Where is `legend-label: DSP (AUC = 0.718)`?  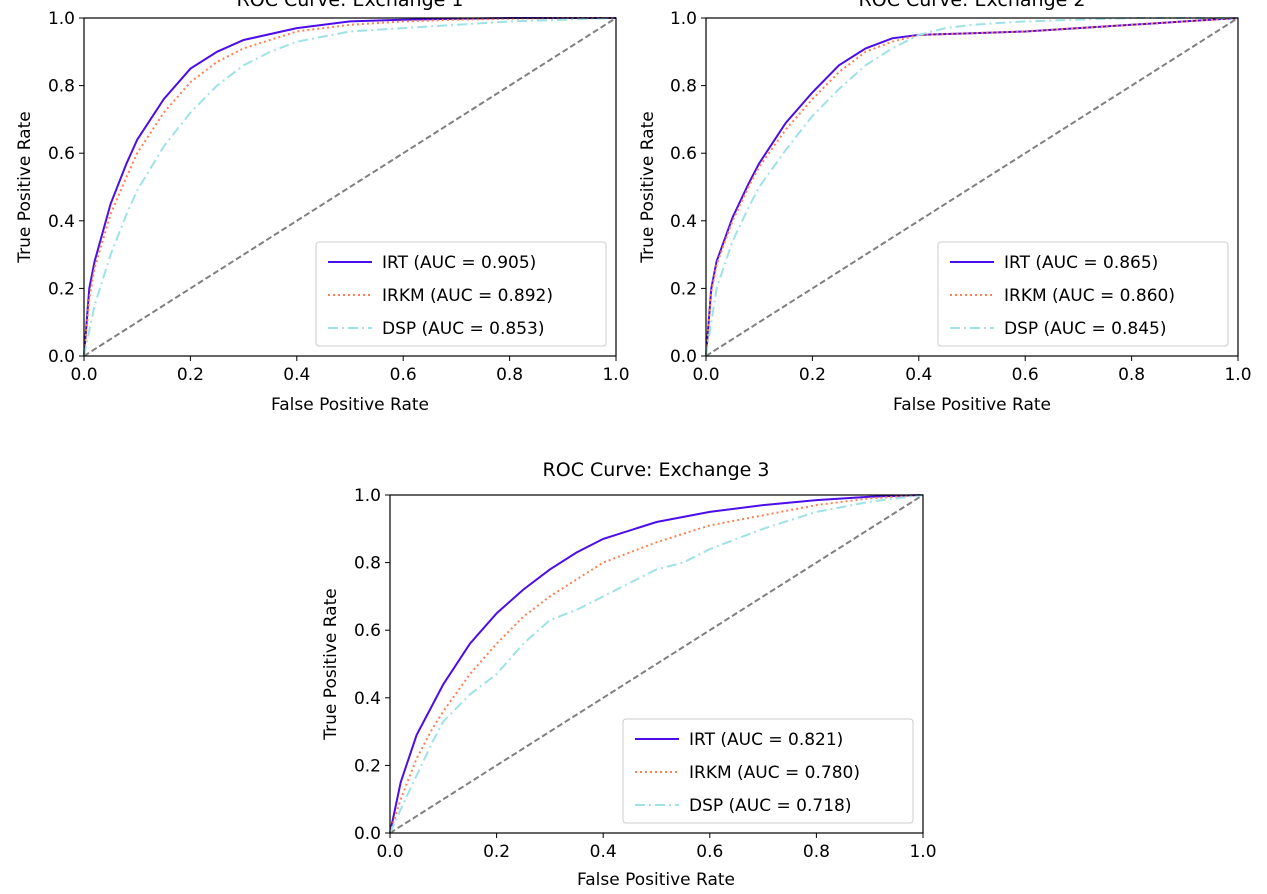
legend-label: DSP (AUC = 0.718) is located at coordinates (770, 806).